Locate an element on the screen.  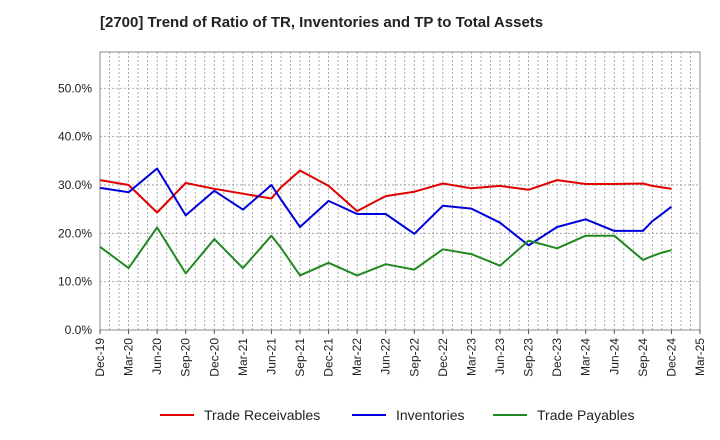
x-tick-label: Jun-20 is located at coordinates (157, 356).